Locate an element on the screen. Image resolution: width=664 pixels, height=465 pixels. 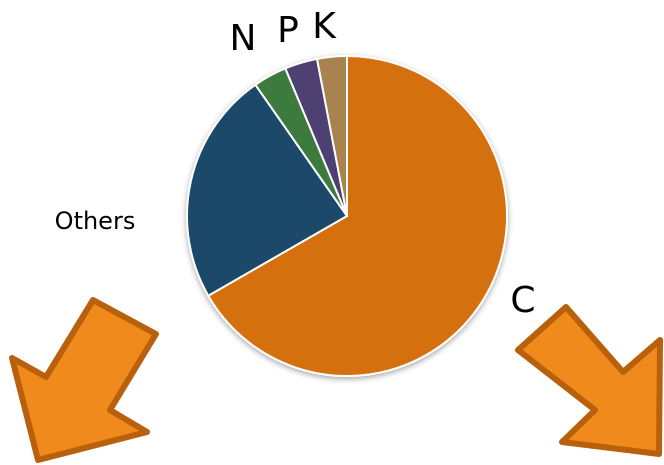
slice-label: K is located at coordinates (324, 26).